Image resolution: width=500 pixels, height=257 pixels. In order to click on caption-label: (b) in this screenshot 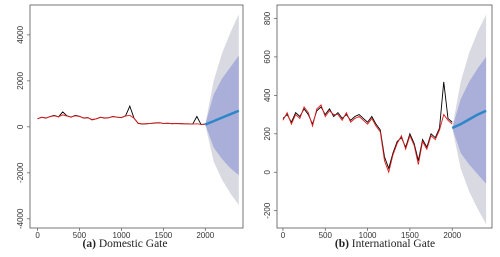, I will do `click(342, 244)`.